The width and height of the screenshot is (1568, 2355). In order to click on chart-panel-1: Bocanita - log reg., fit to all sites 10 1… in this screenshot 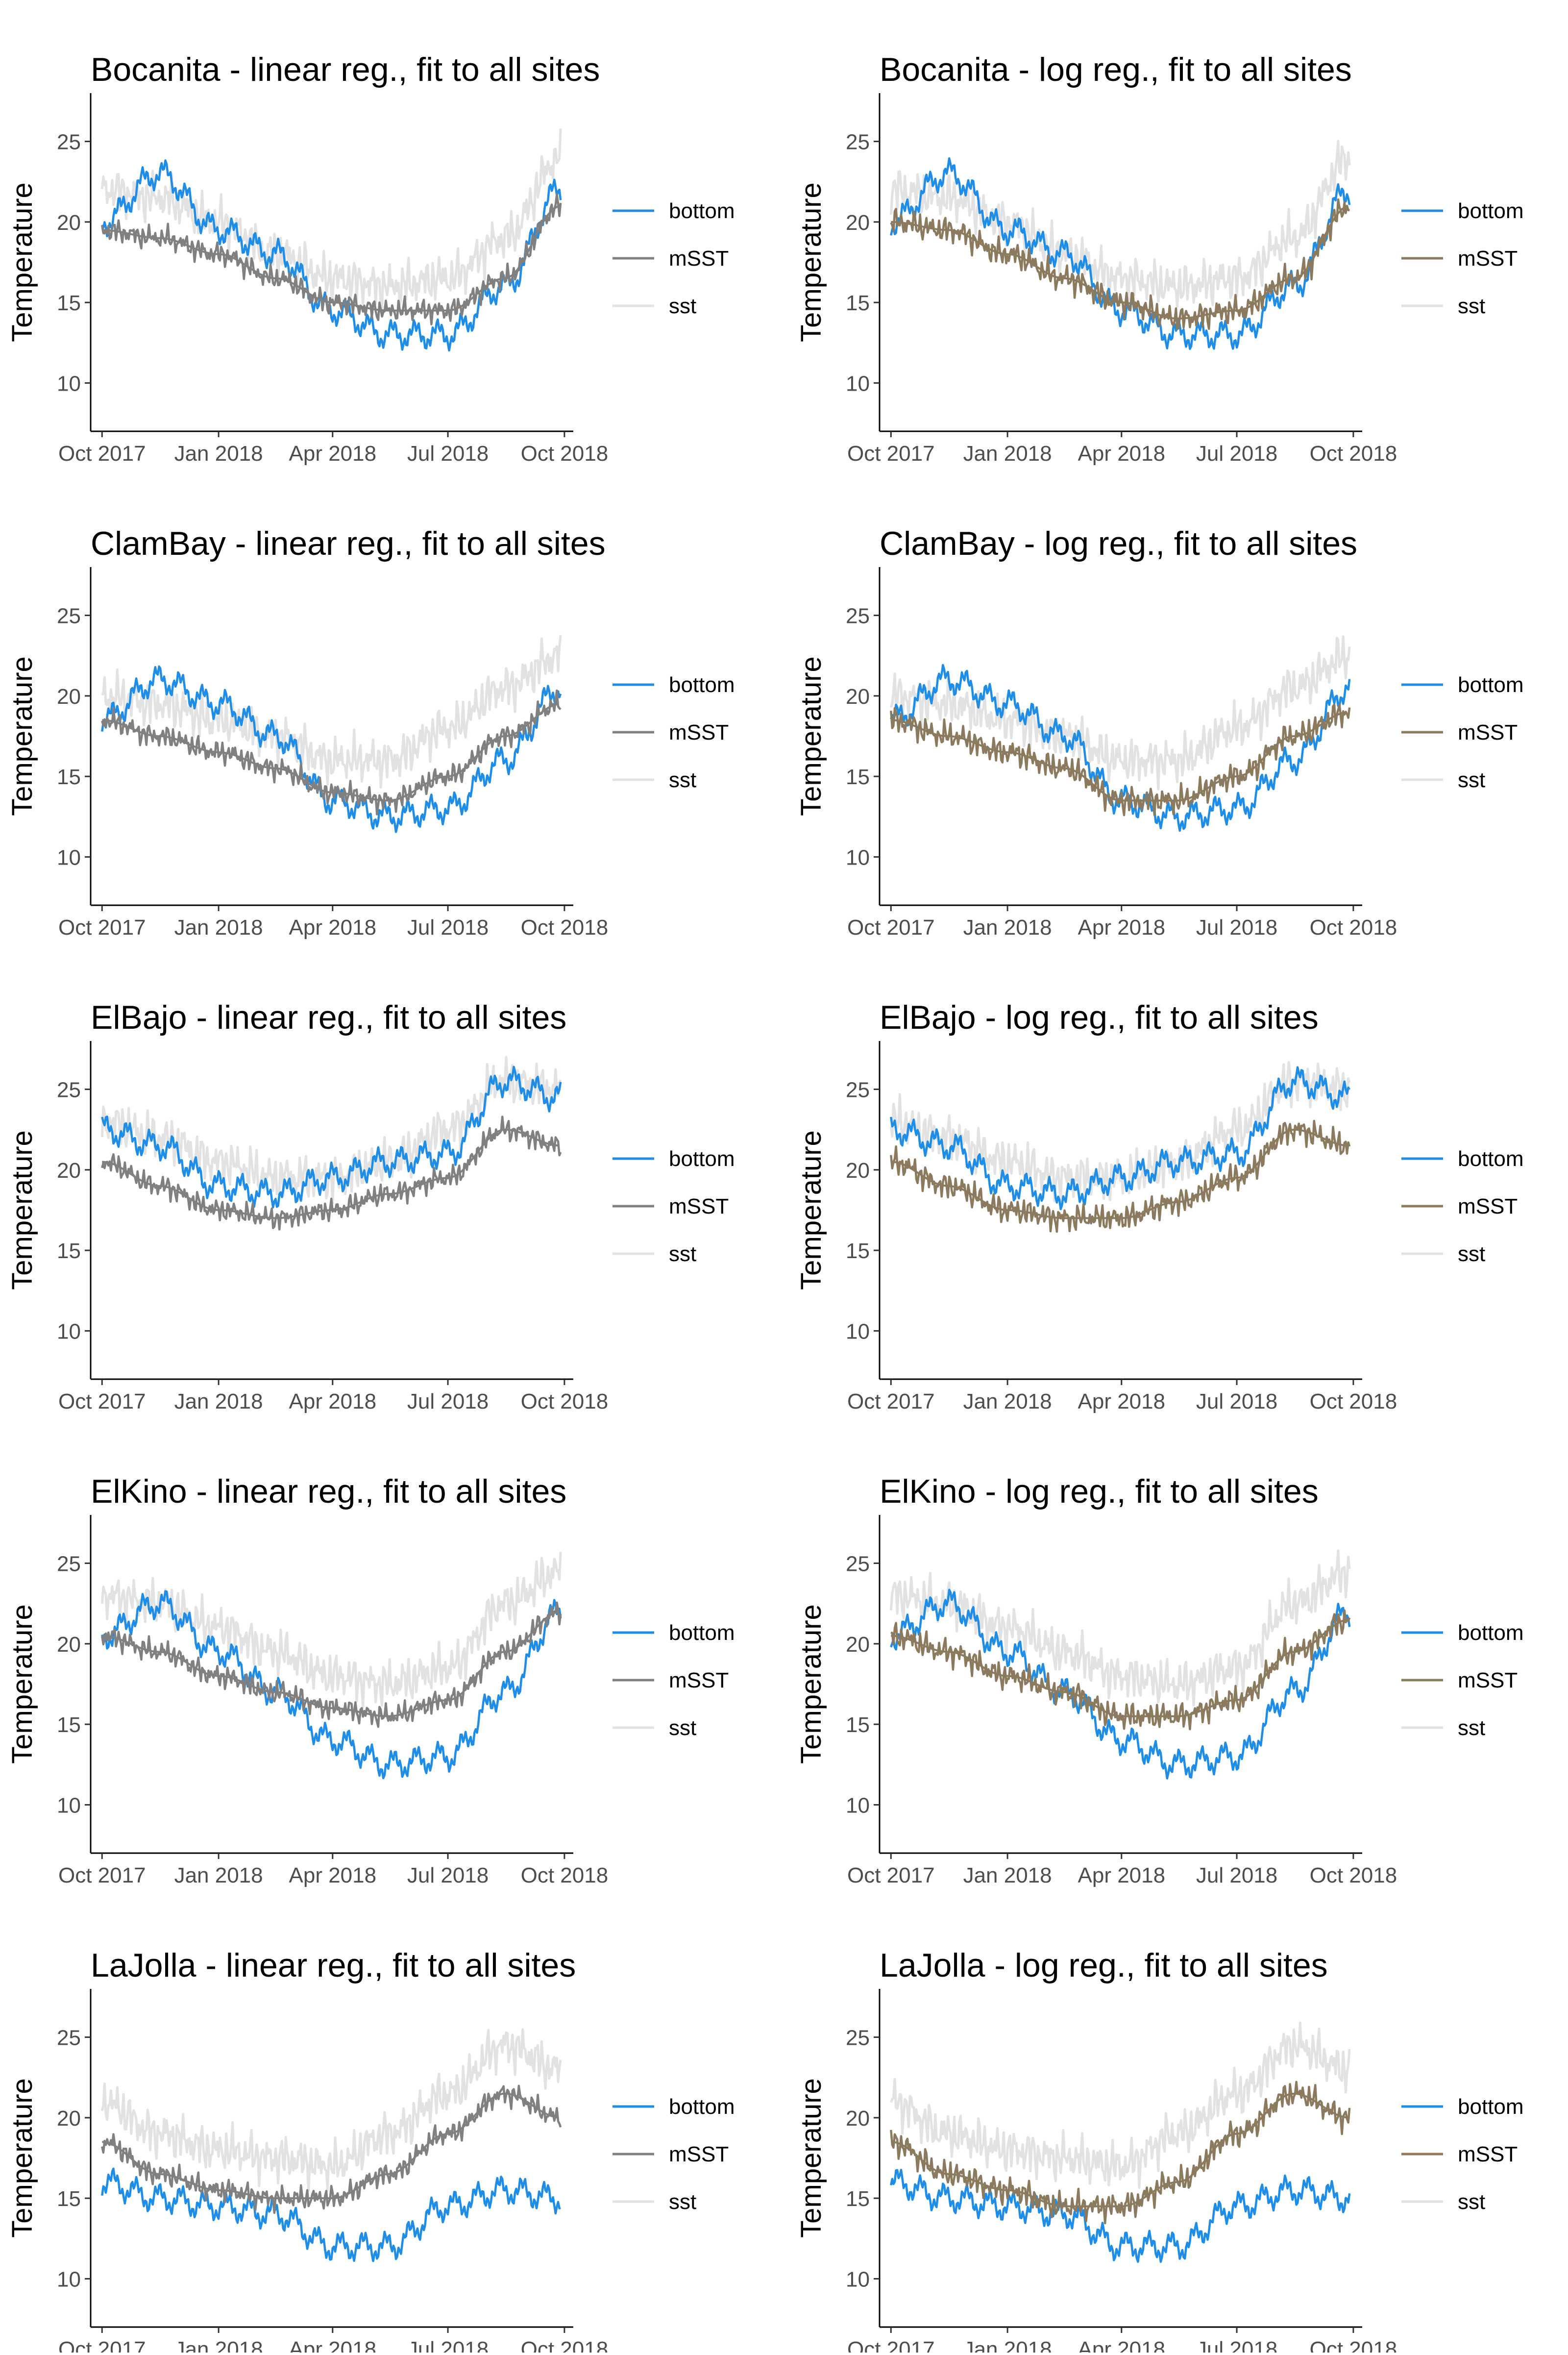, I will do `click(1159, 259)`.